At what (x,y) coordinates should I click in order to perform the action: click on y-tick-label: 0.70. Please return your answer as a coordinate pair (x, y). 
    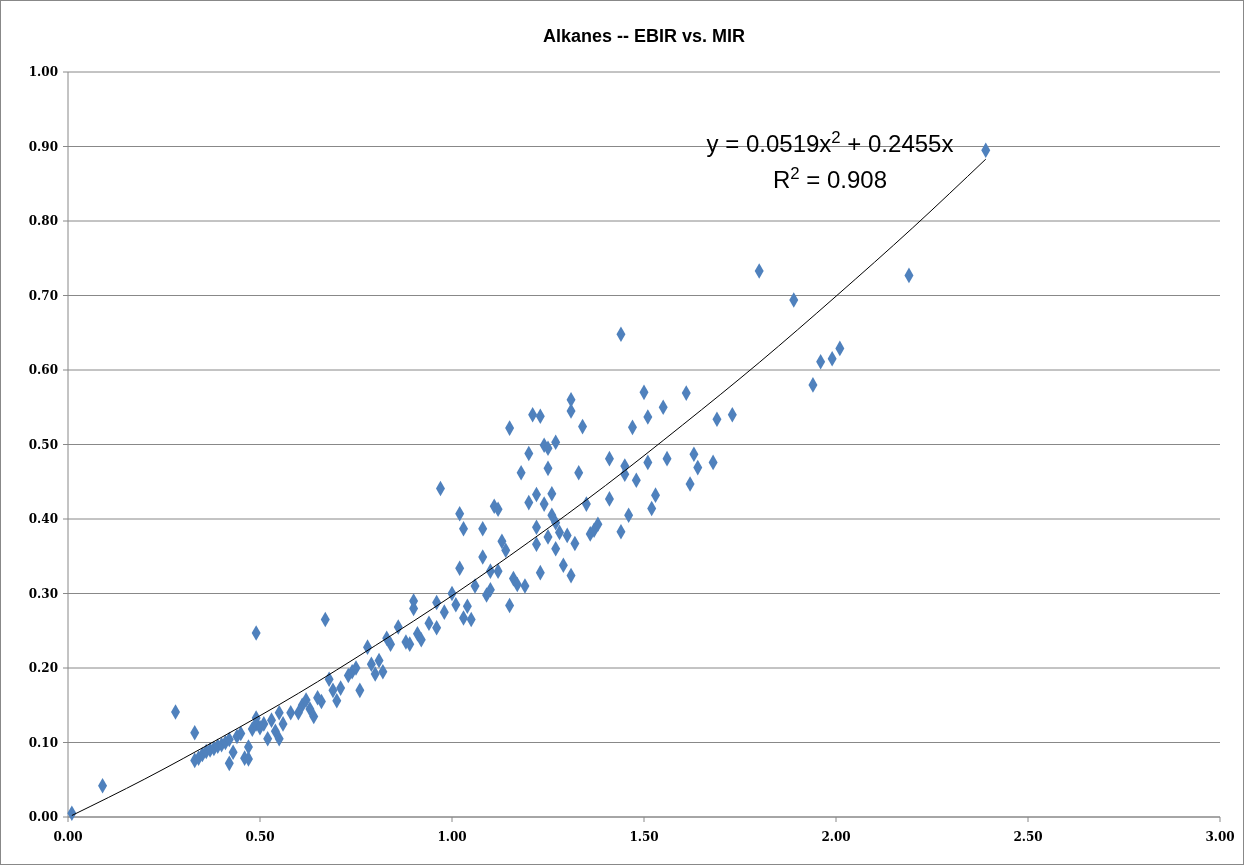
    Looking at the image, I should click on (43, 295).